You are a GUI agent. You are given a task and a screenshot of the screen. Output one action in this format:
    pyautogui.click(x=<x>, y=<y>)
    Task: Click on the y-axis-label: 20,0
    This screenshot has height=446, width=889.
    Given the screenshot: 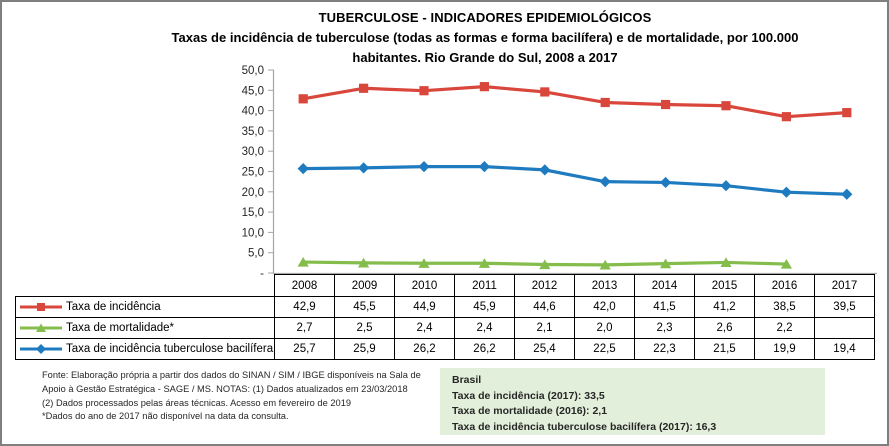 What is the action you would take?
    pyautogui.click(x=253, y=193)
    